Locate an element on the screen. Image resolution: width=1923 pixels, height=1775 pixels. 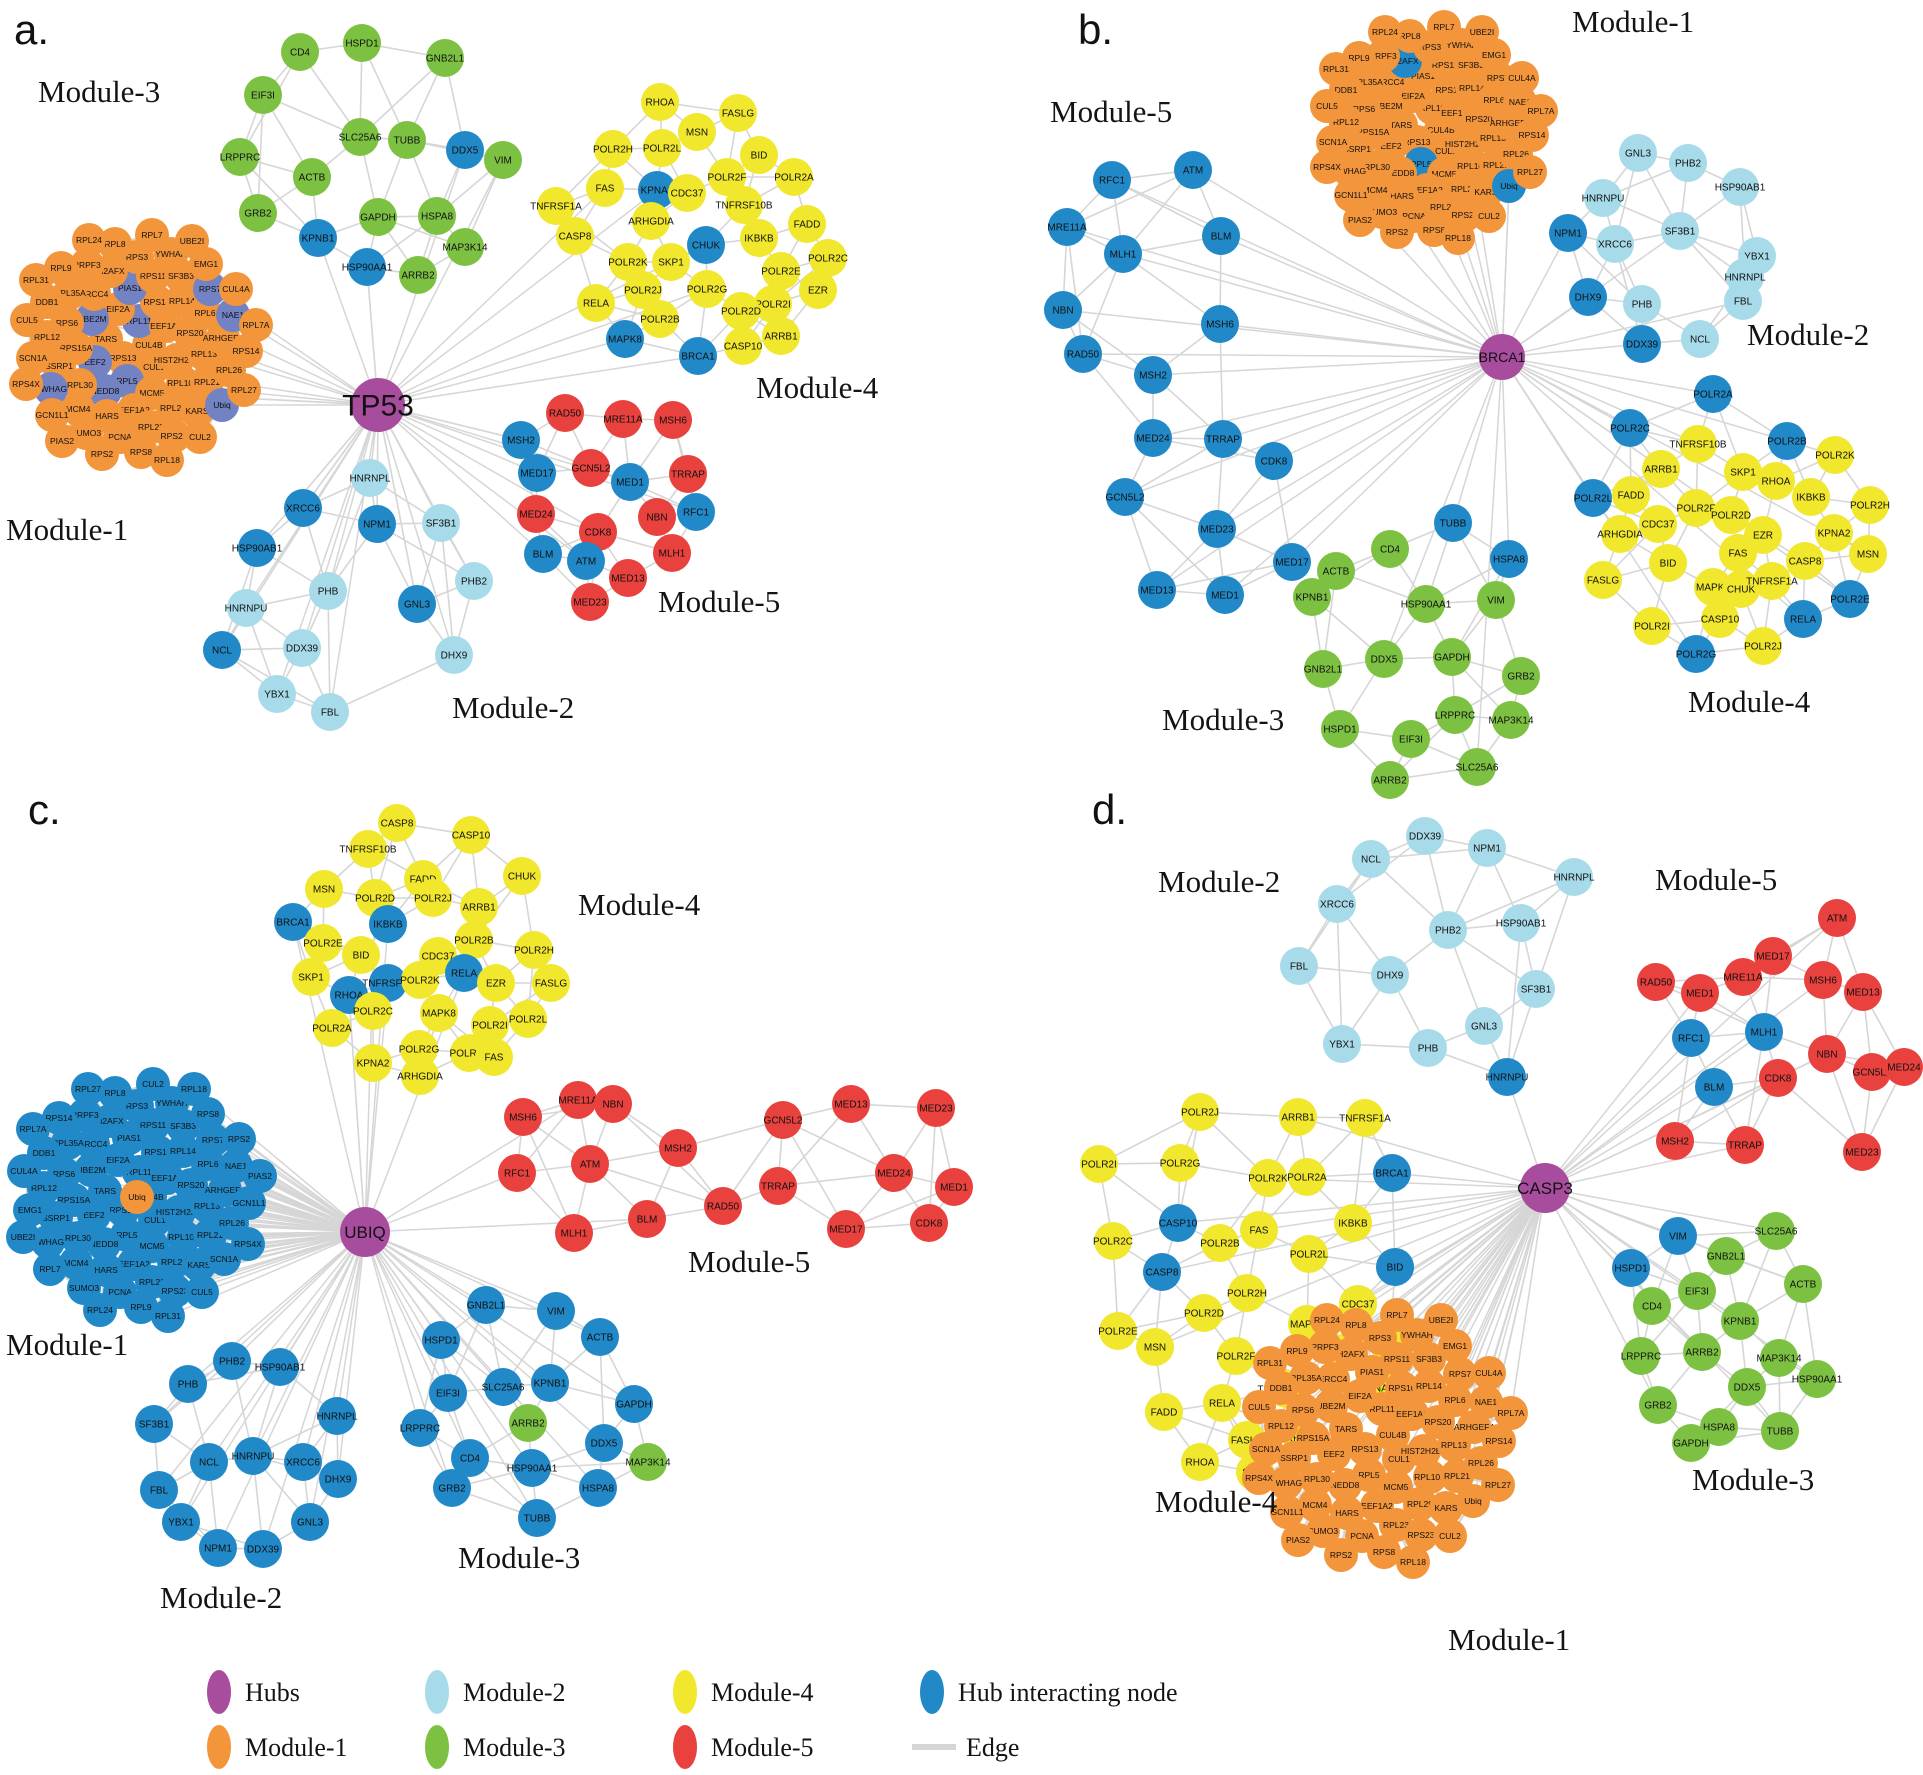
node-DDX5 is located at coordinates (465, 150).